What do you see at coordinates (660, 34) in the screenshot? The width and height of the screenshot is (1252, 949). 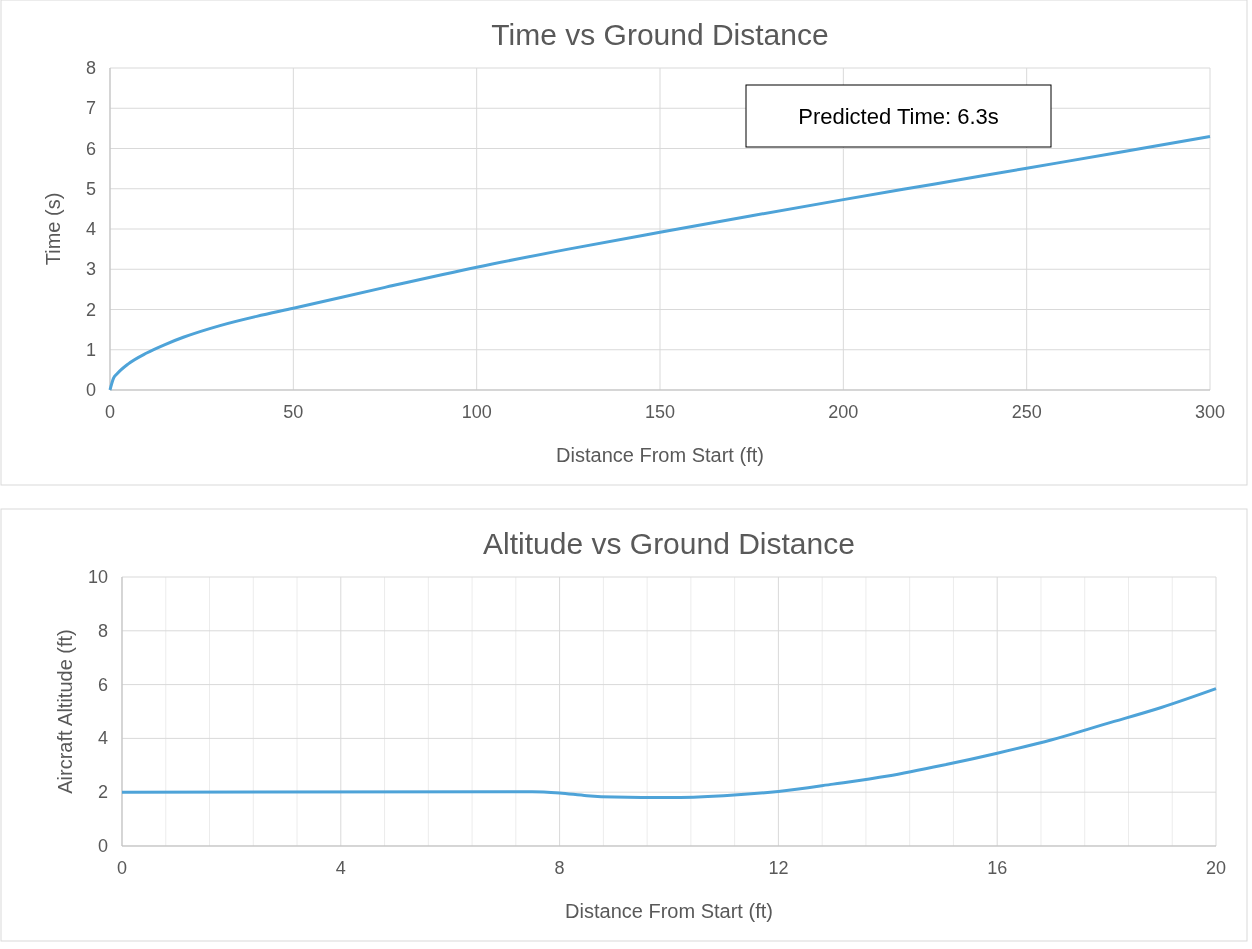 I see `chart-title: Time vs Ground Distance` at bounding box center [660, 34].